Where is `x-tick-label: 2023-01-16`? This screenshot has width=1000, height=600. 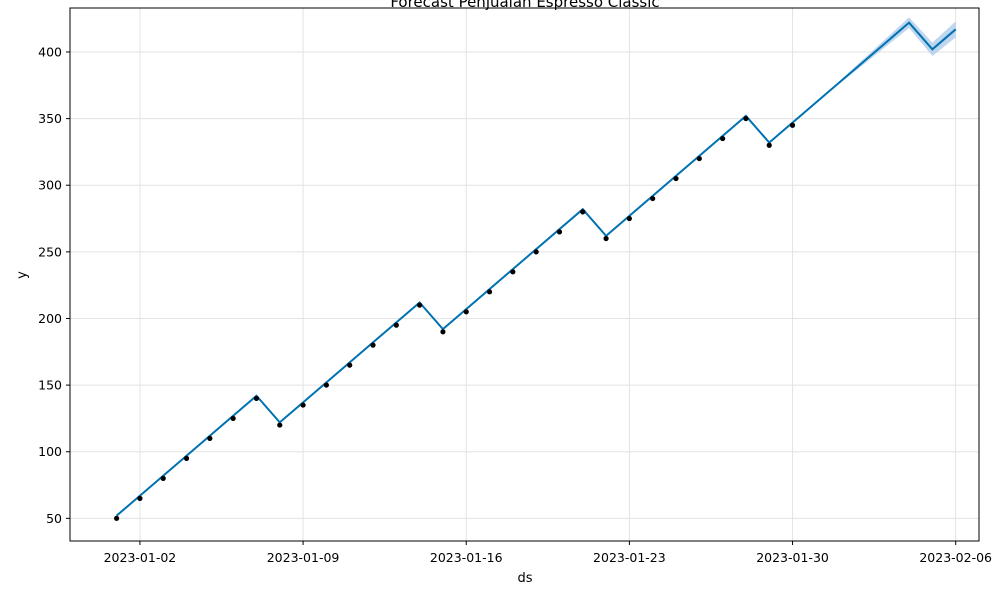
x-tick-label: 2023-01-16 is located at coordinates (466, 557).